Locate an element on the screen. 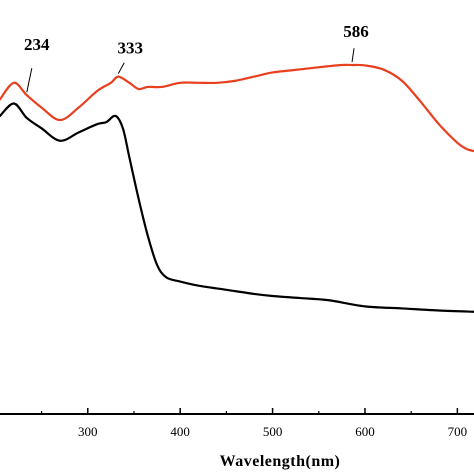 This screenshot has width=474, height=474. annotation-layer: 234 333 586 is located at coordinates (196, 57).